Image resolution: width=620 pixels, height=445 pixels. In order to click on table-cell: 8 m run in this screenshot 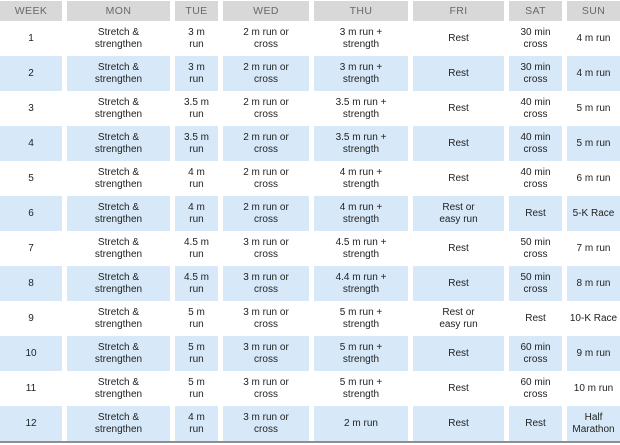, I will do `click(591, 283)`.